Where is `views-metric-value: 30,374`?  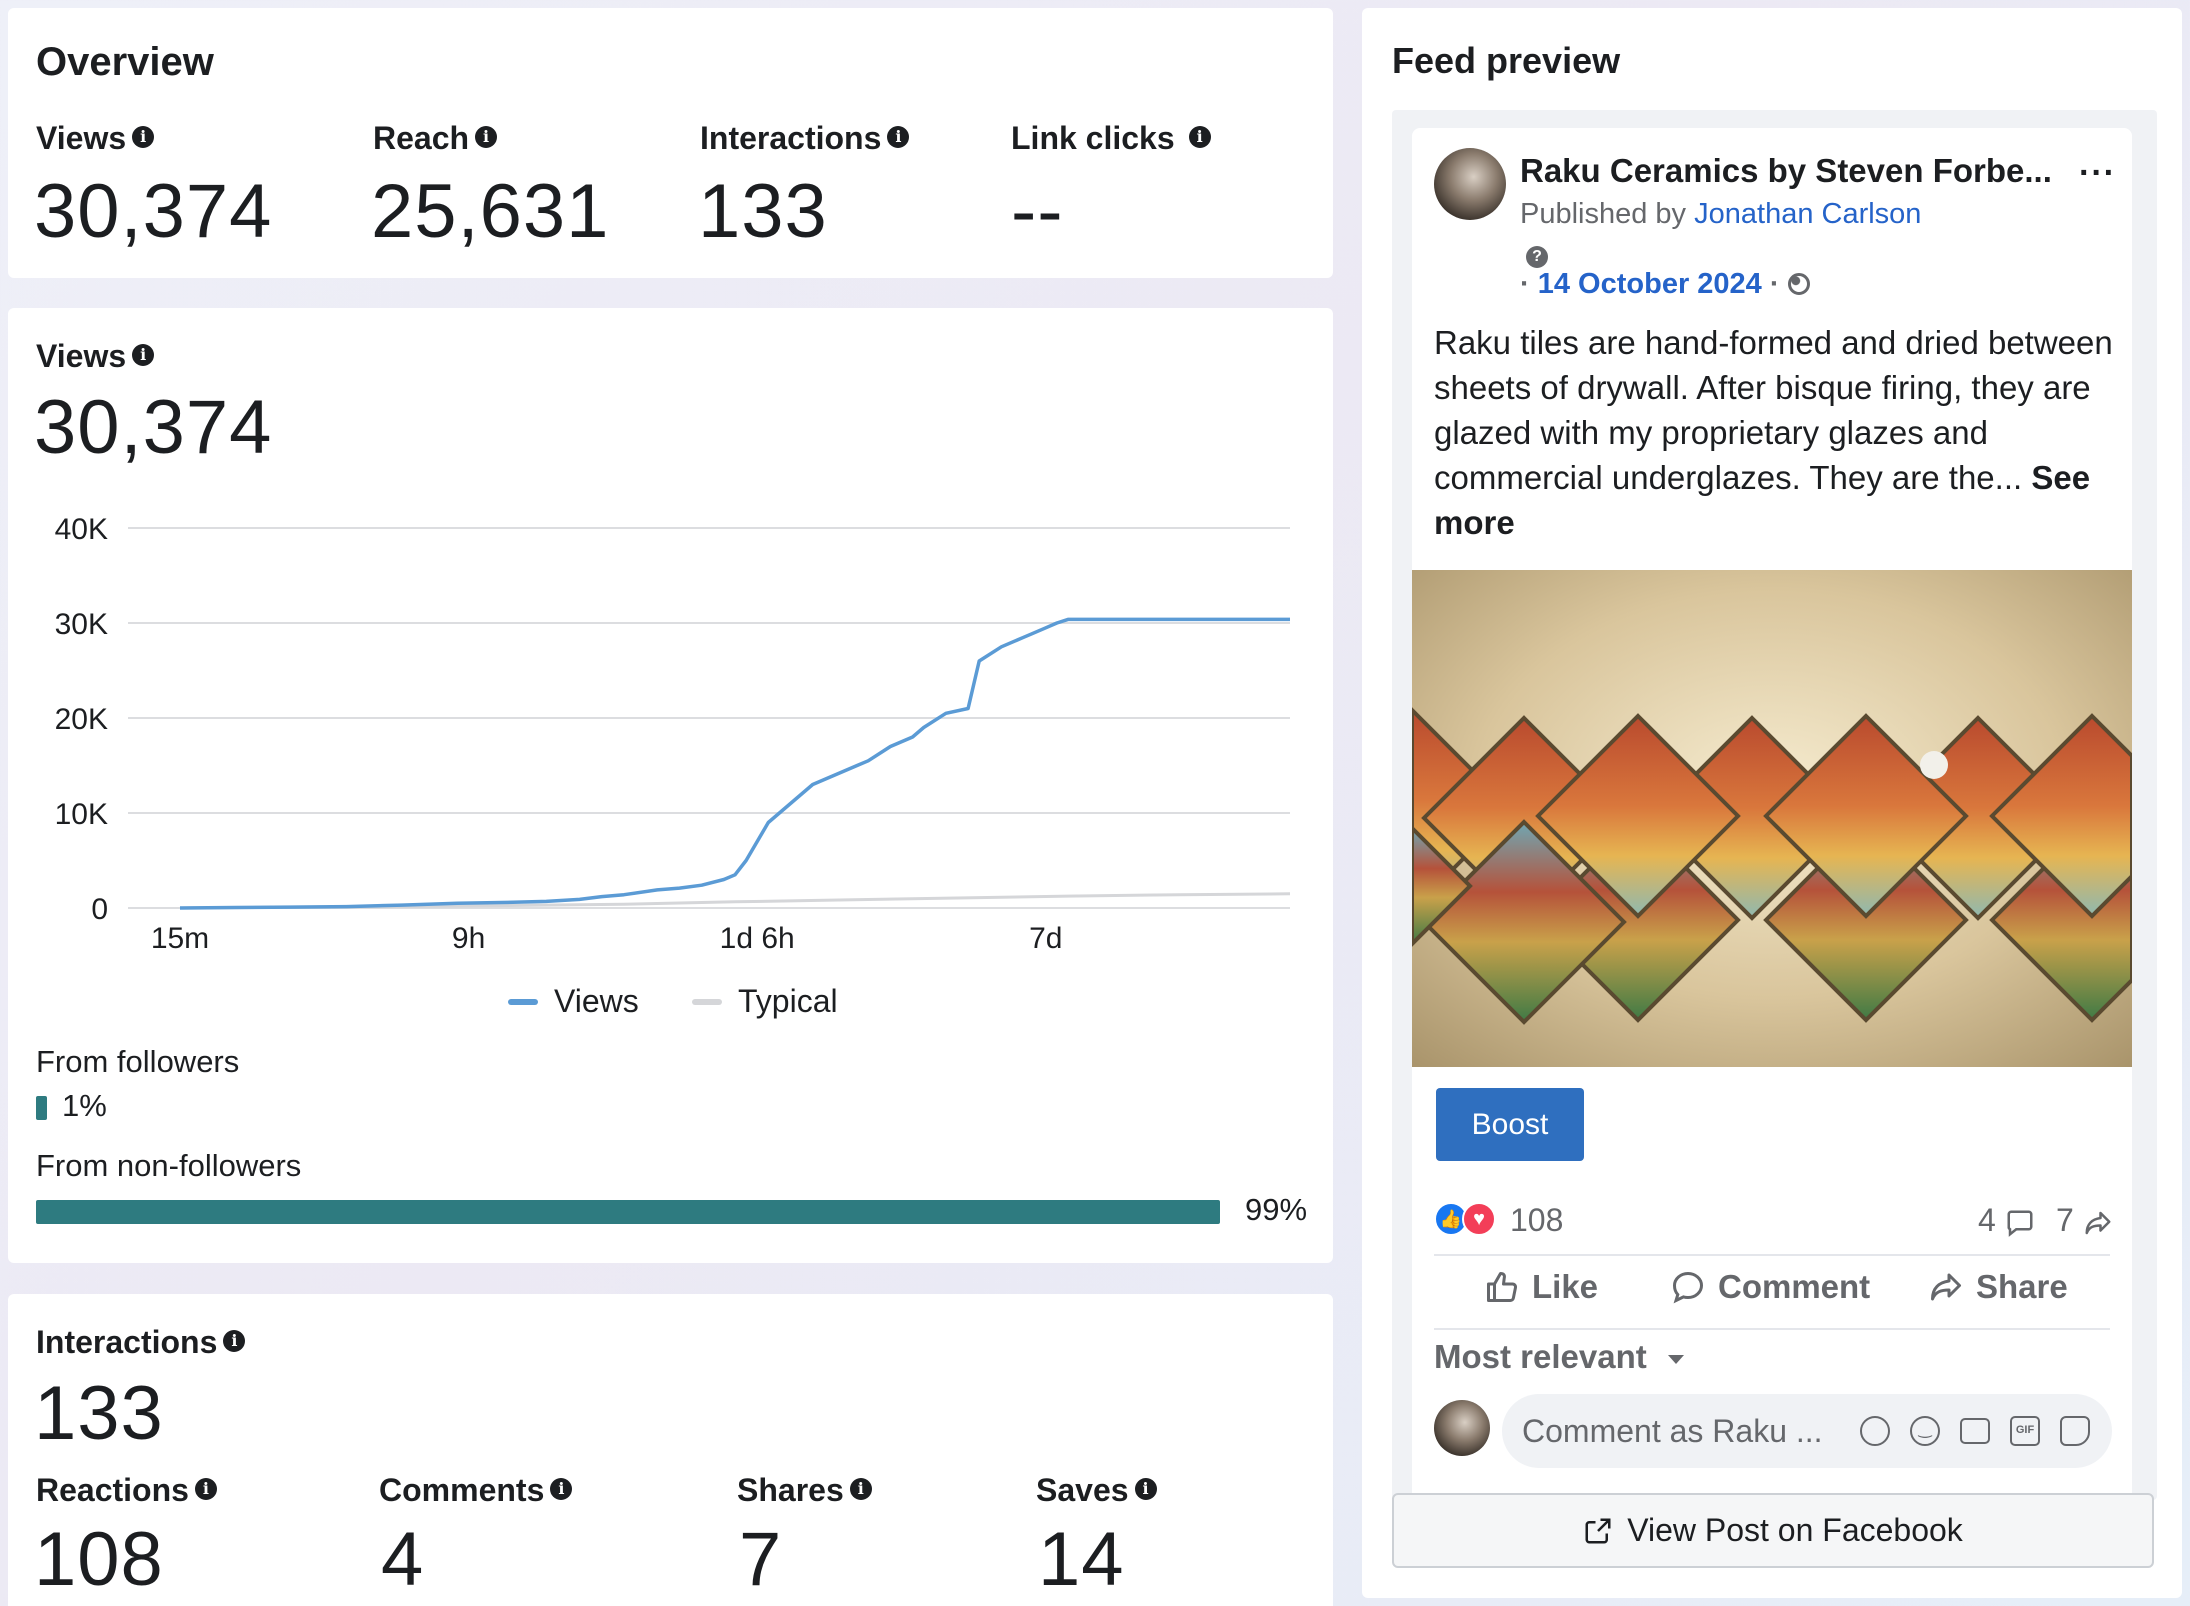
views-metric-value: 30,374 is located at coordinates (153, 211).